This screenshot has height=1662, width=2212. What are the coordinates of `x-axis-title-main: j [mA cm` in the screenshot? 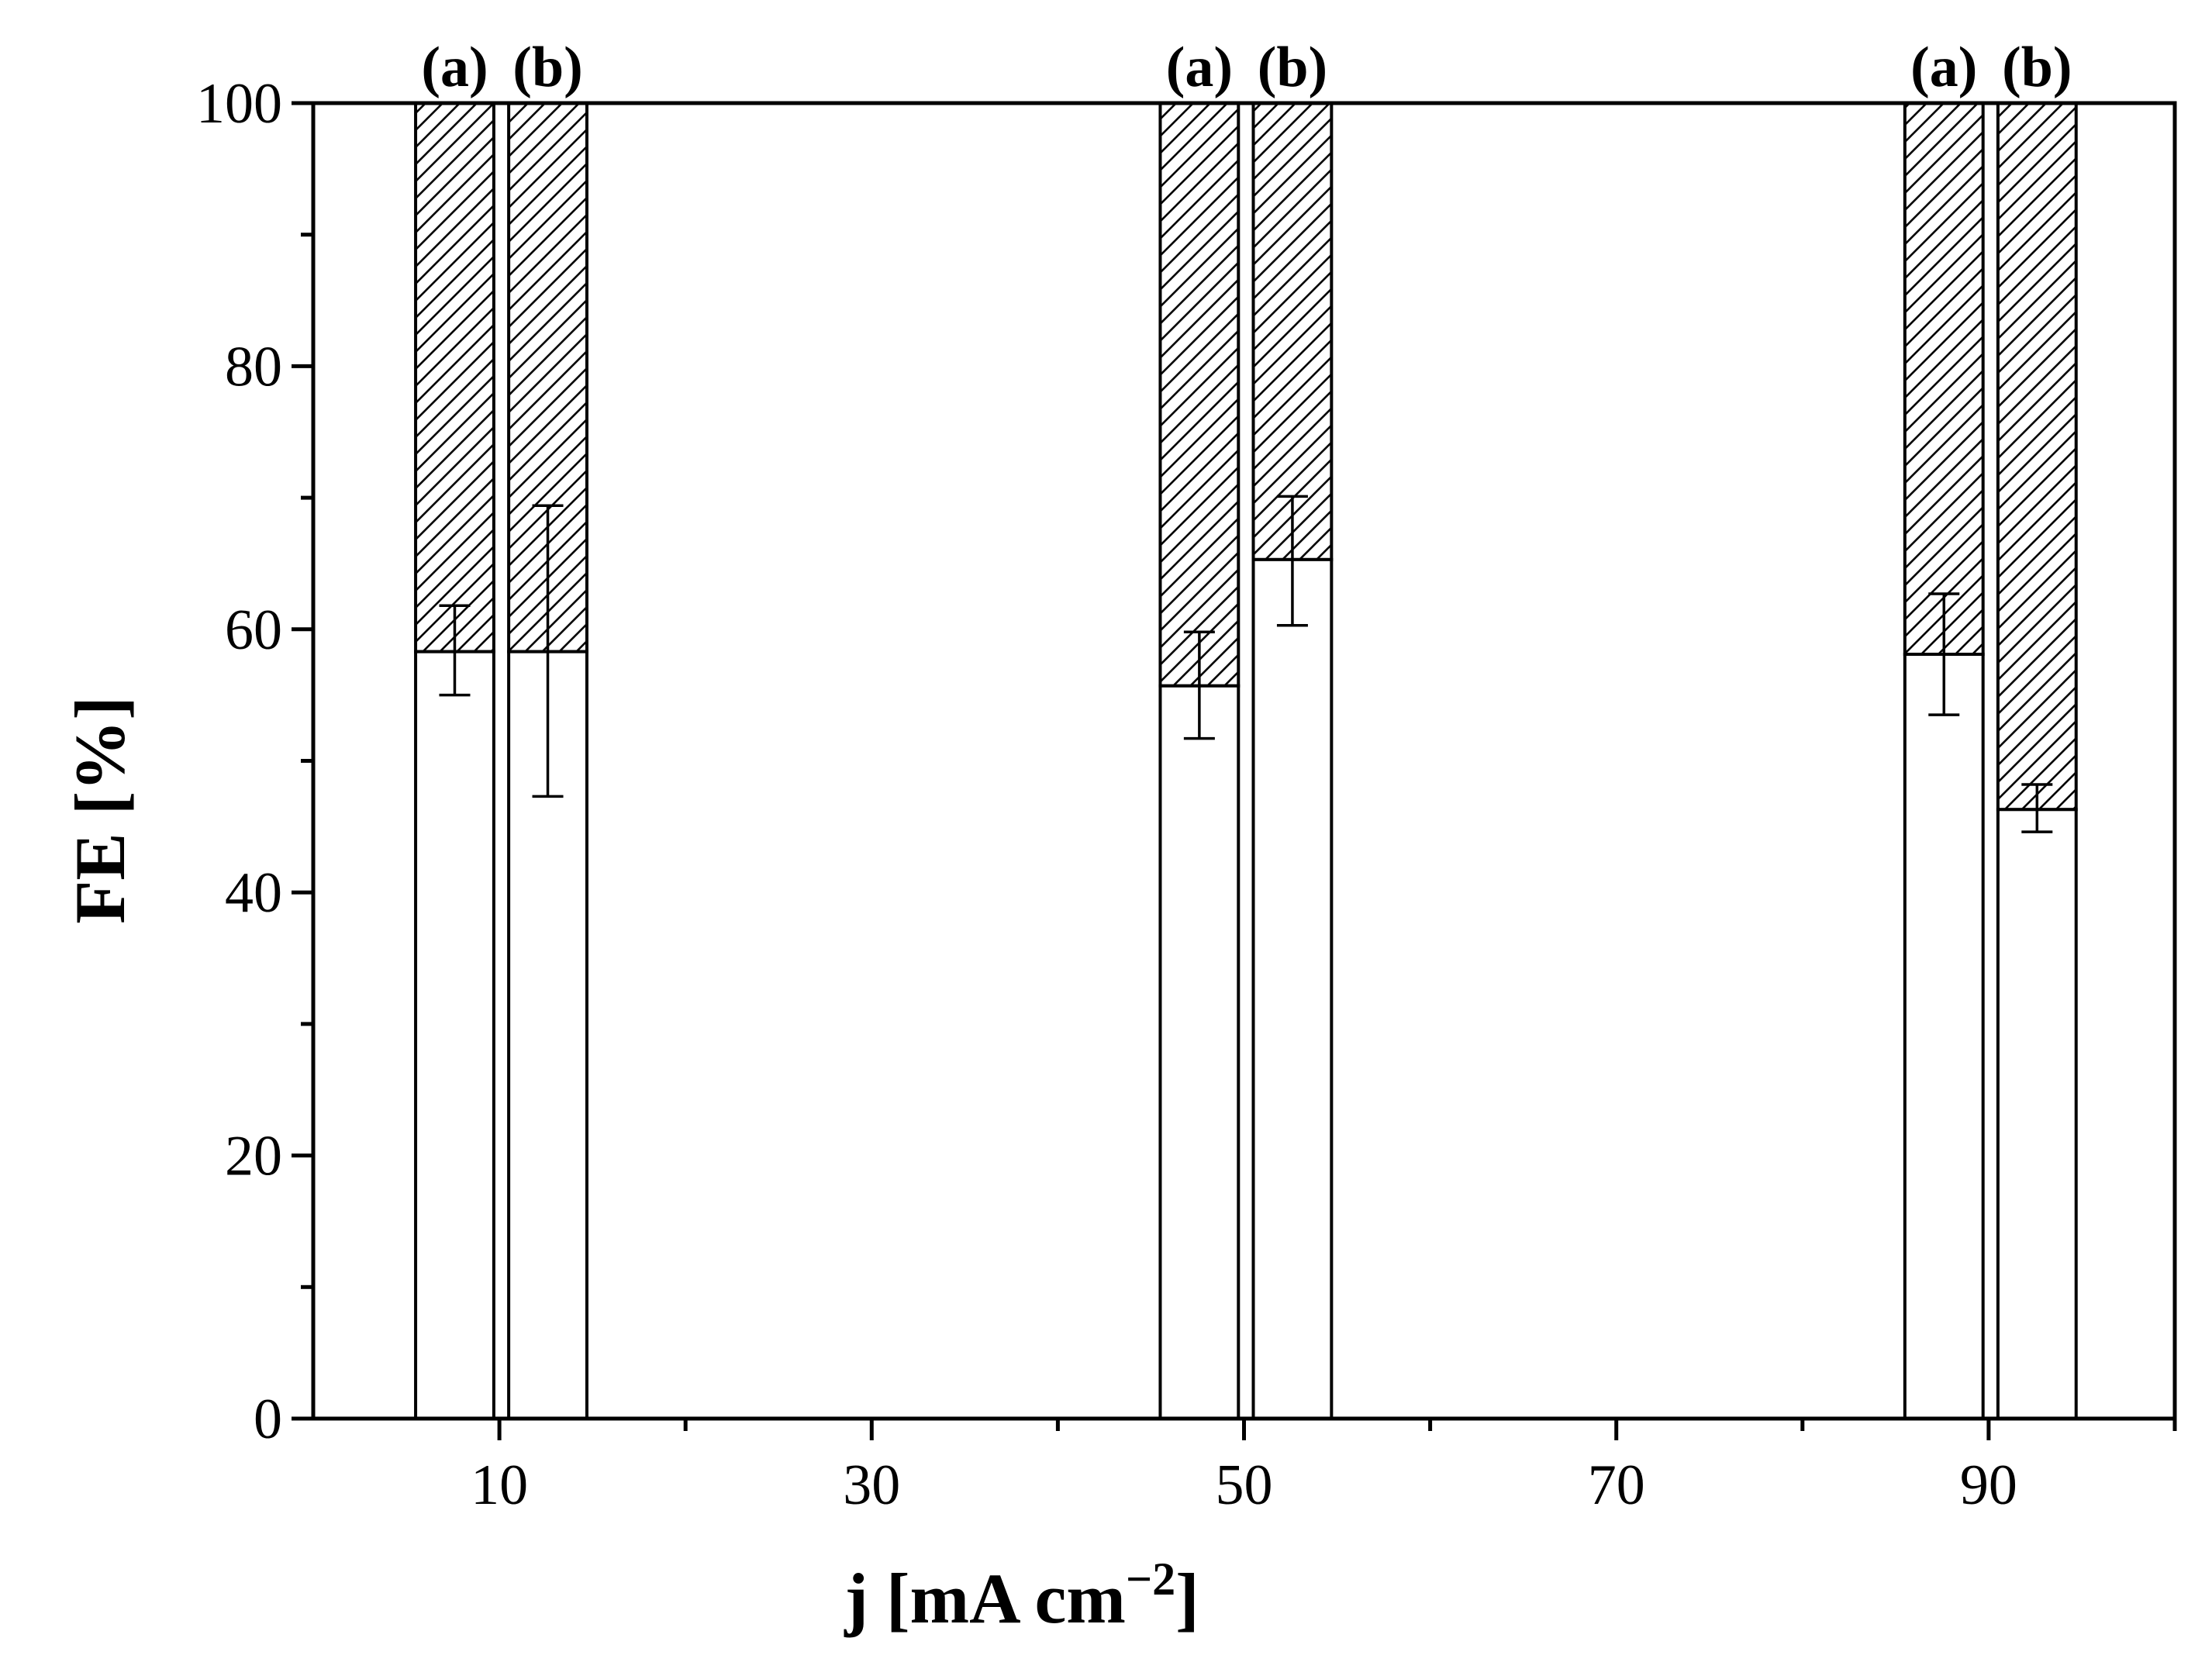 It's located at (985, 1598).